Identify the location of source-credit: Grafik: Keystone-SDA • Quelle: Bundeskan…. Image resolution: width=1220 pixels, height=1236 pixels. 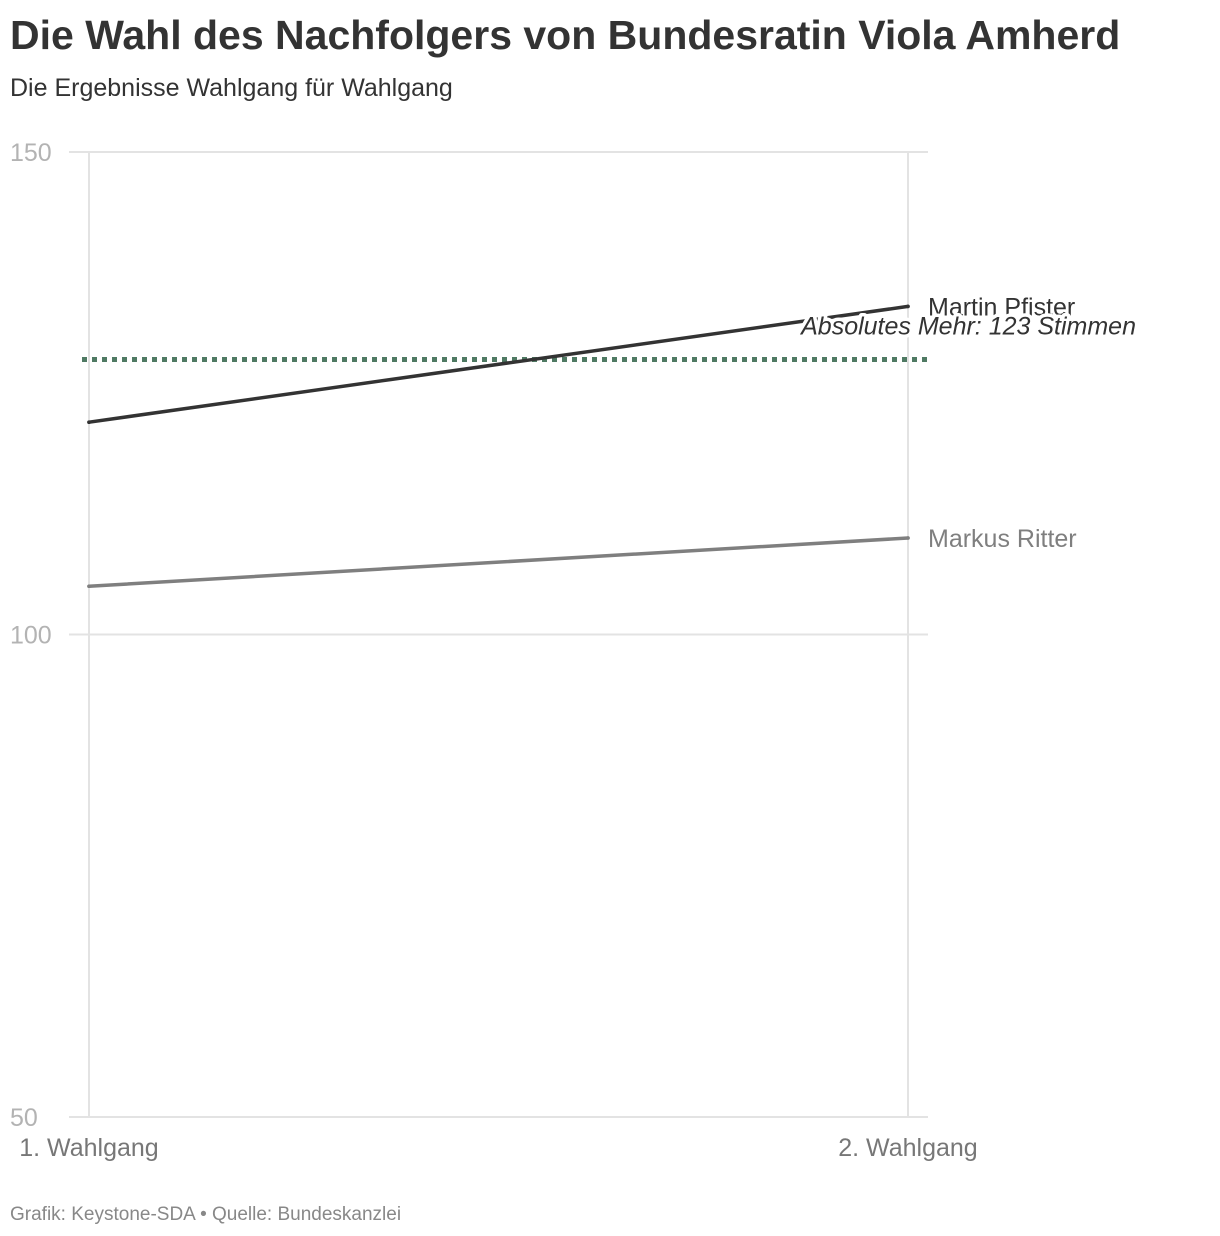
(206, 1214).